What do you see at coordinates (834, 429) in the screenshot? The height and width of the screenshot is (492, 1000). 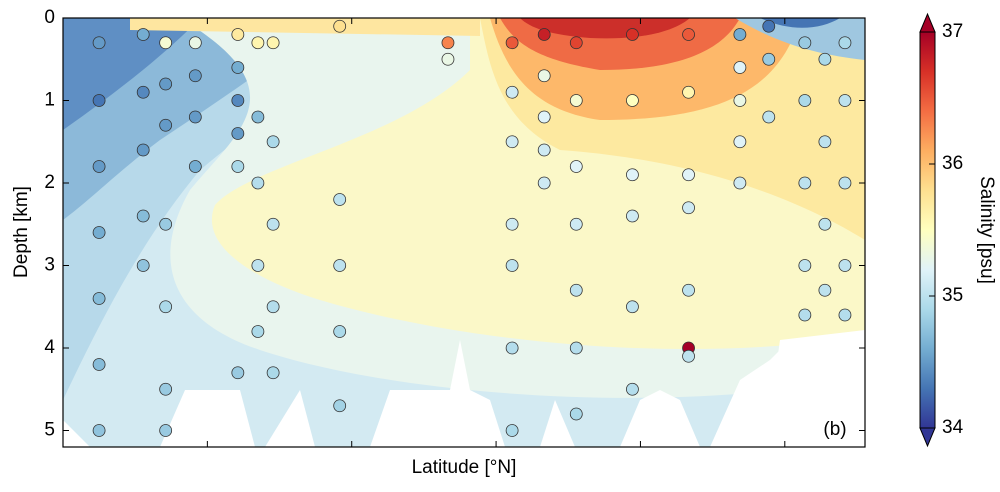 I see `panel-label: (b)` at bounding box center [834, 429].